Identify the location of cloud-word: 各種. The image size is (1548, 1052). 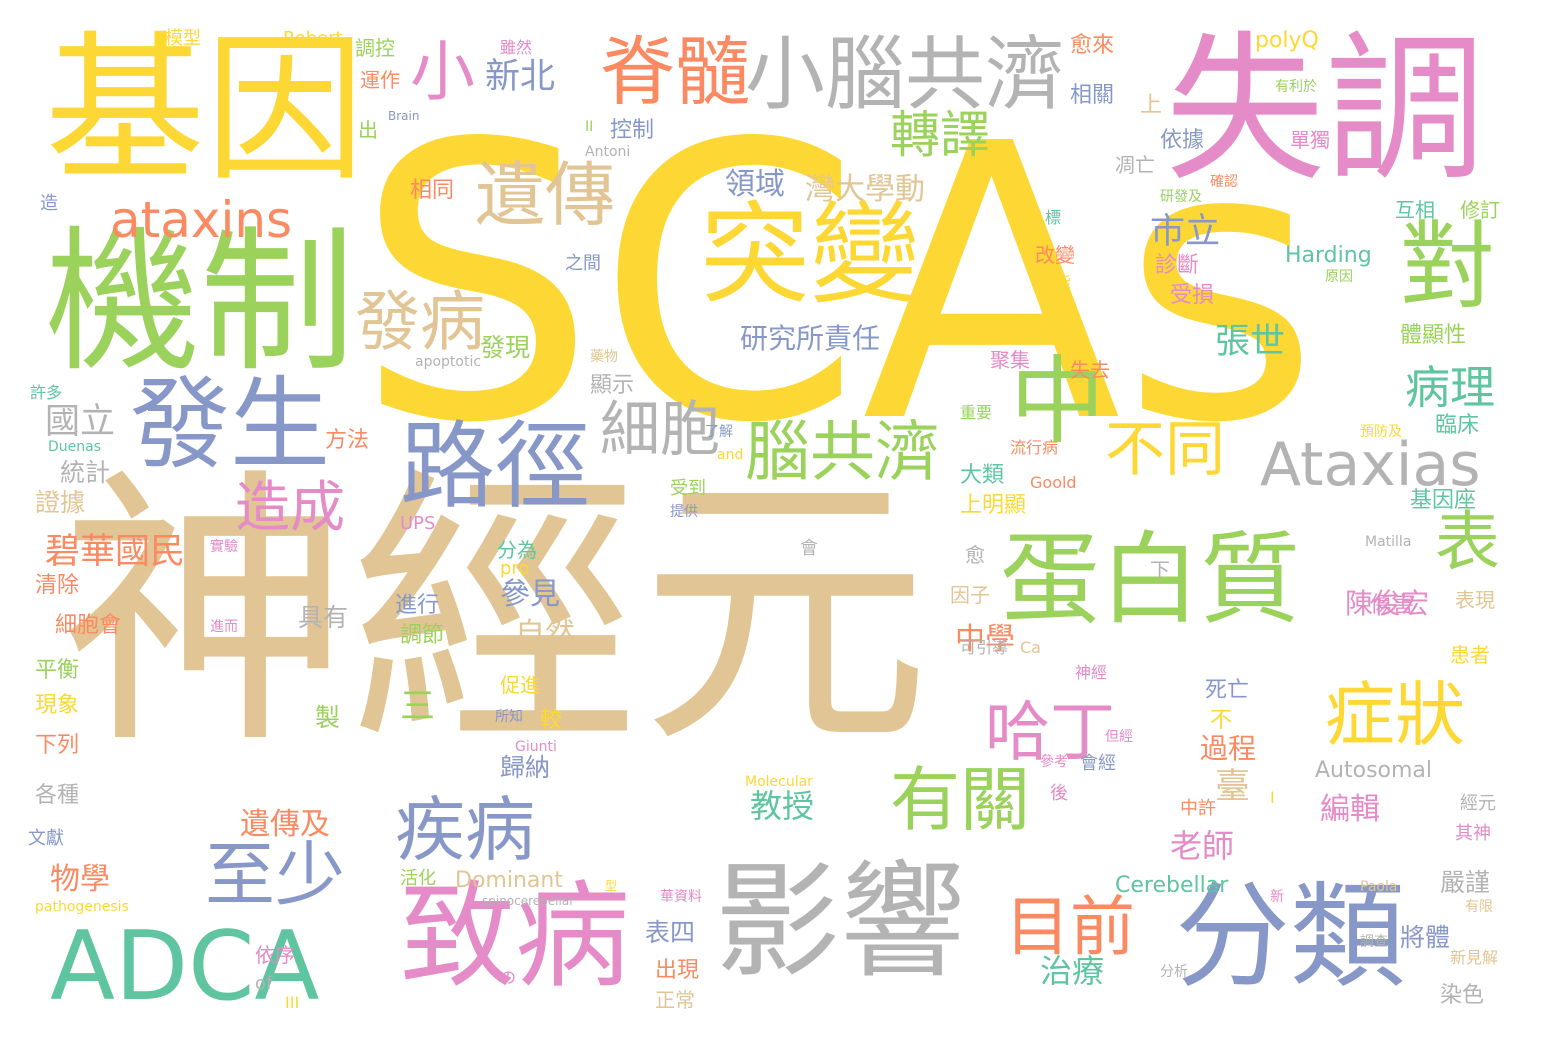
(57, 795).